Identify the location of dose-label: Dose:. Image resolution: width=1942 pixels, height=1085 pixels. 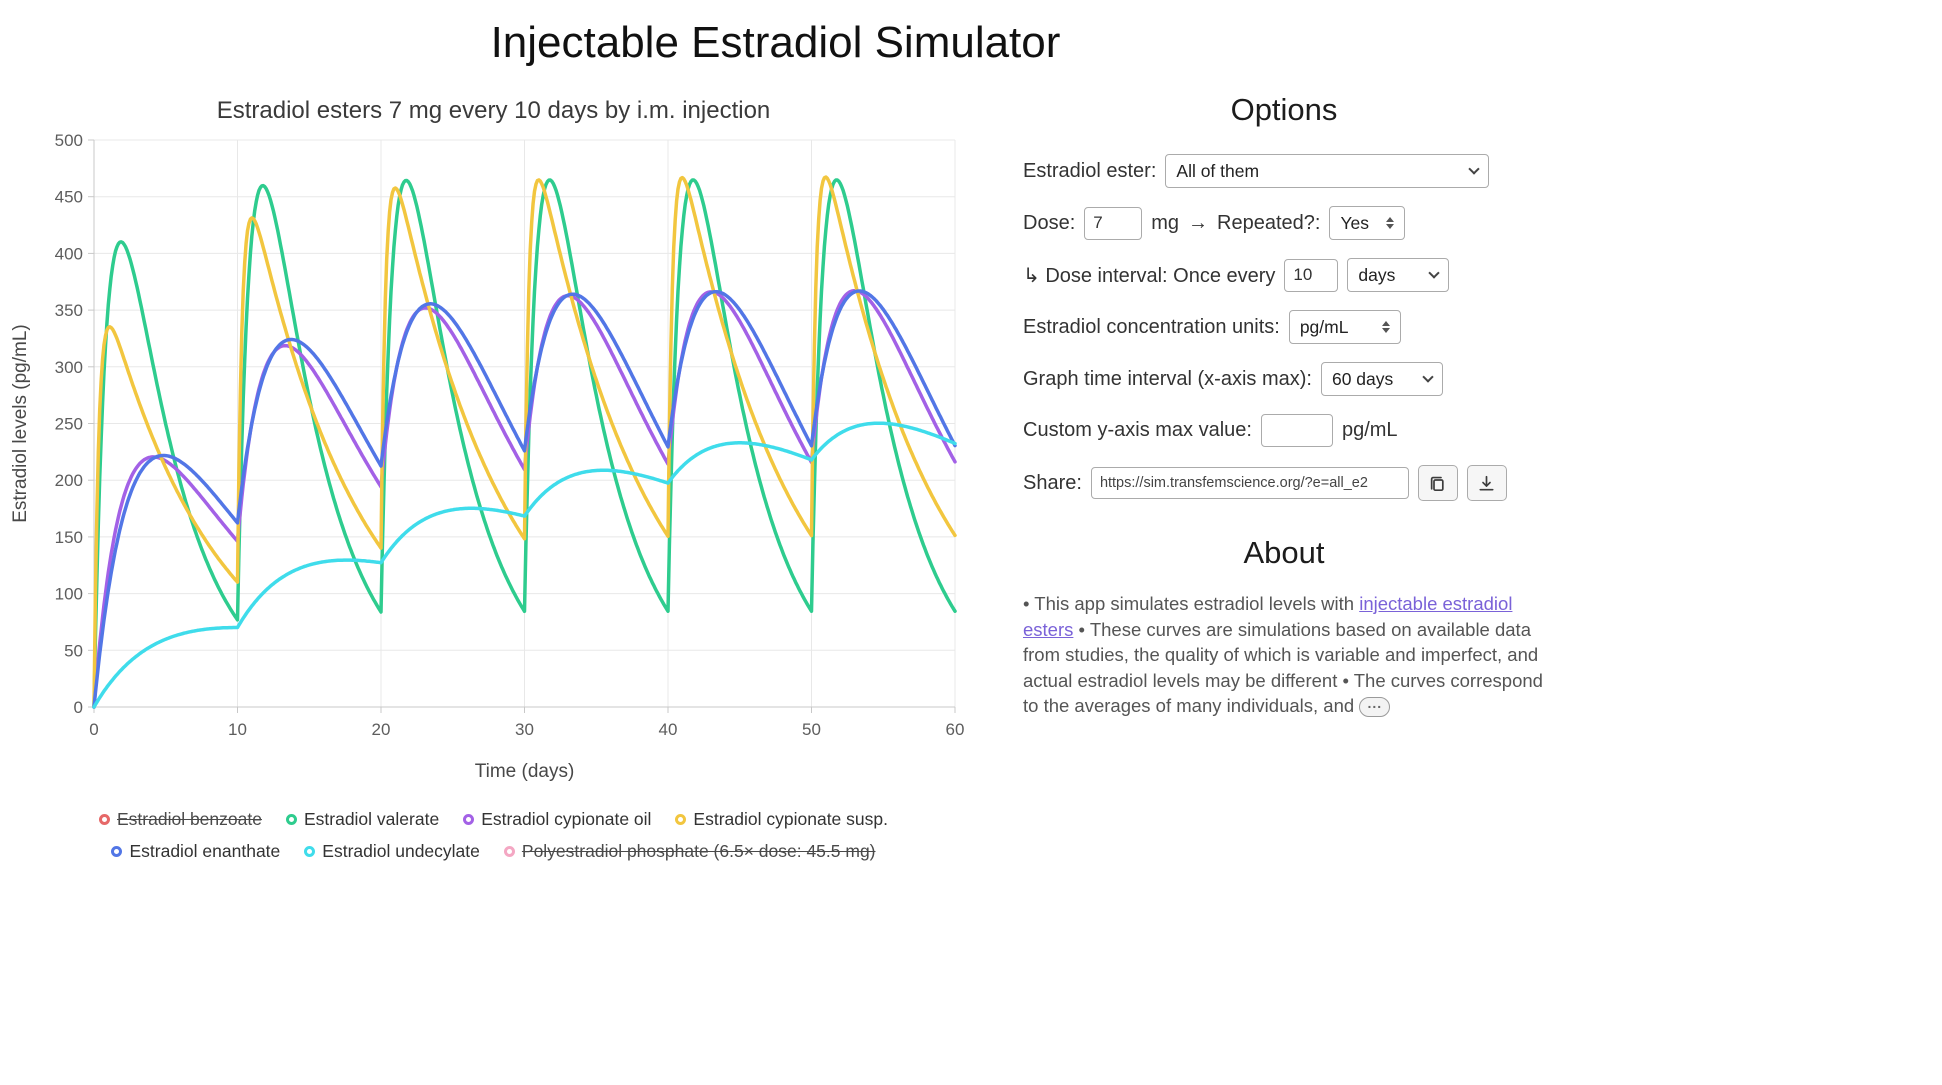
(1049, 222).